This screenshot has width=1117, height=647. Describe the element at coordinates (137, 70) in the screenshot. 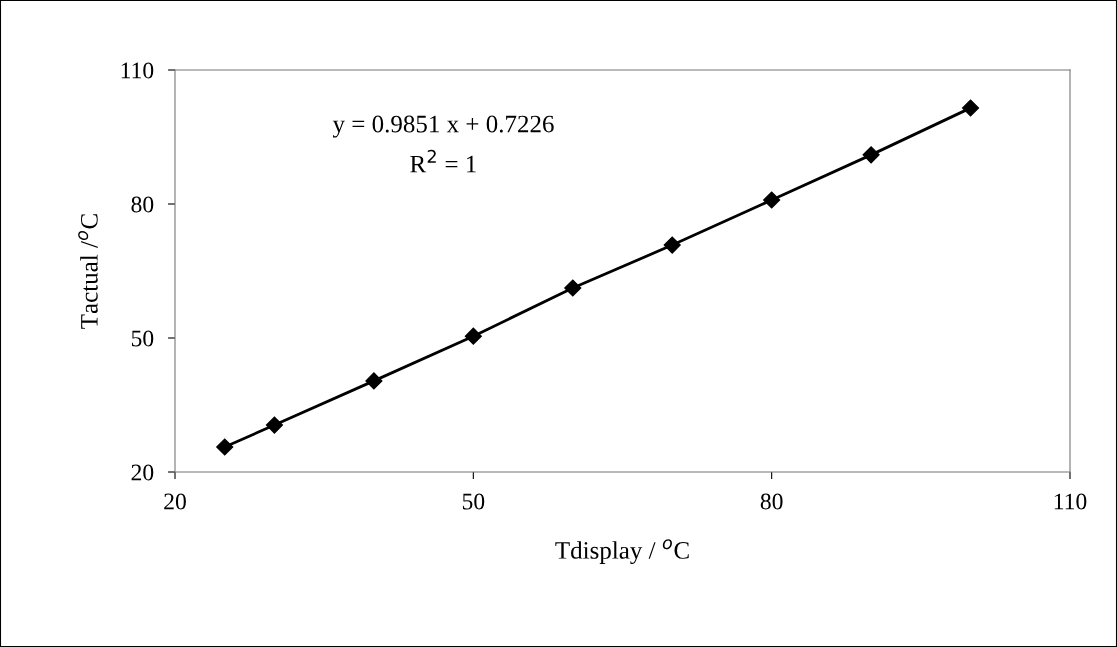

I see `y-tick-label: 110` at that location.